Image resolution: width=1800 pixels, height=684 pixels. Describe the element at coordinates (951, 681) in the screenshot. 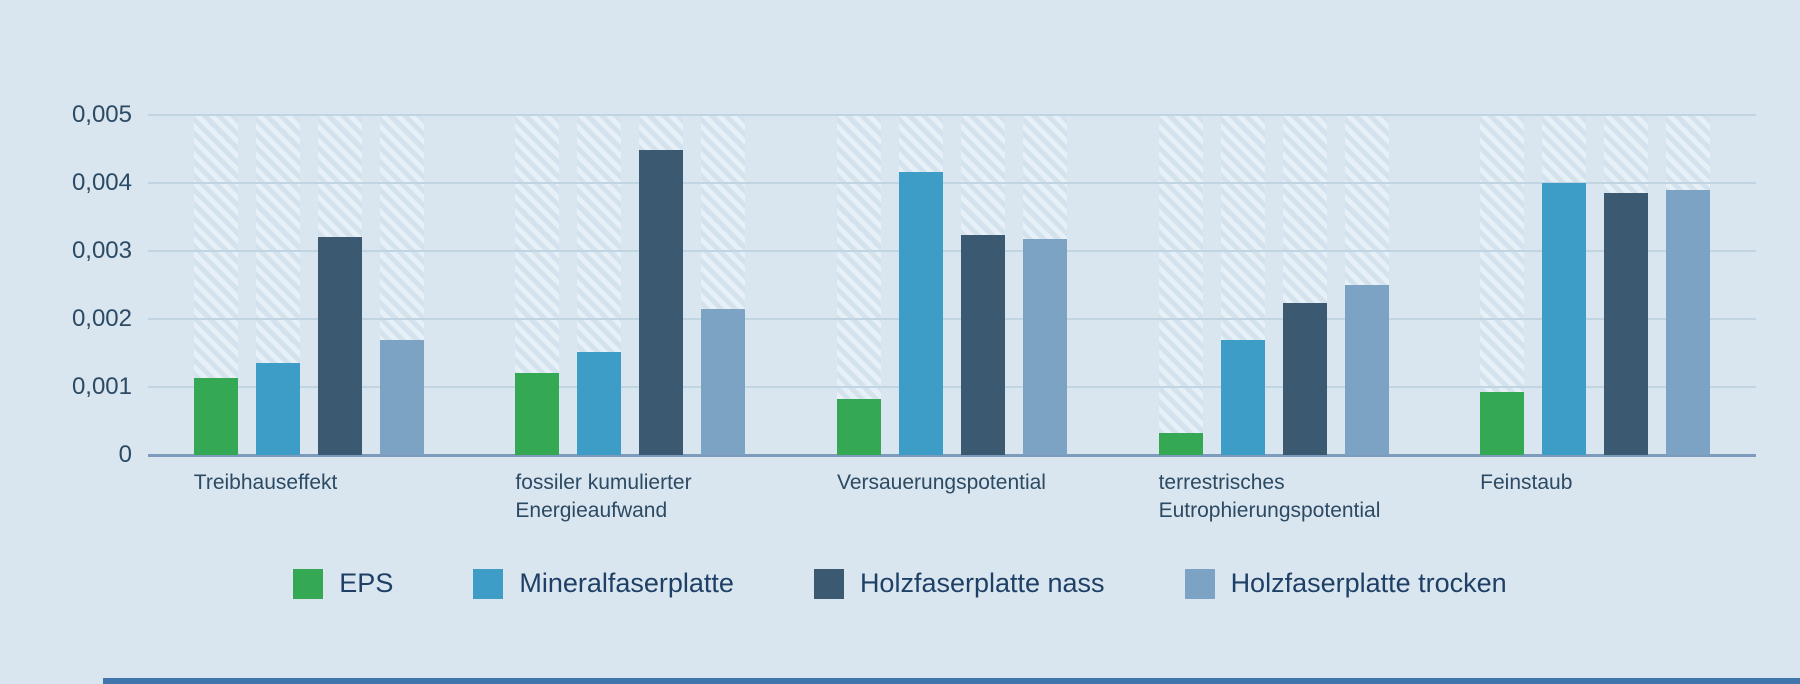

I see `bottom-scrollbar` at that location.